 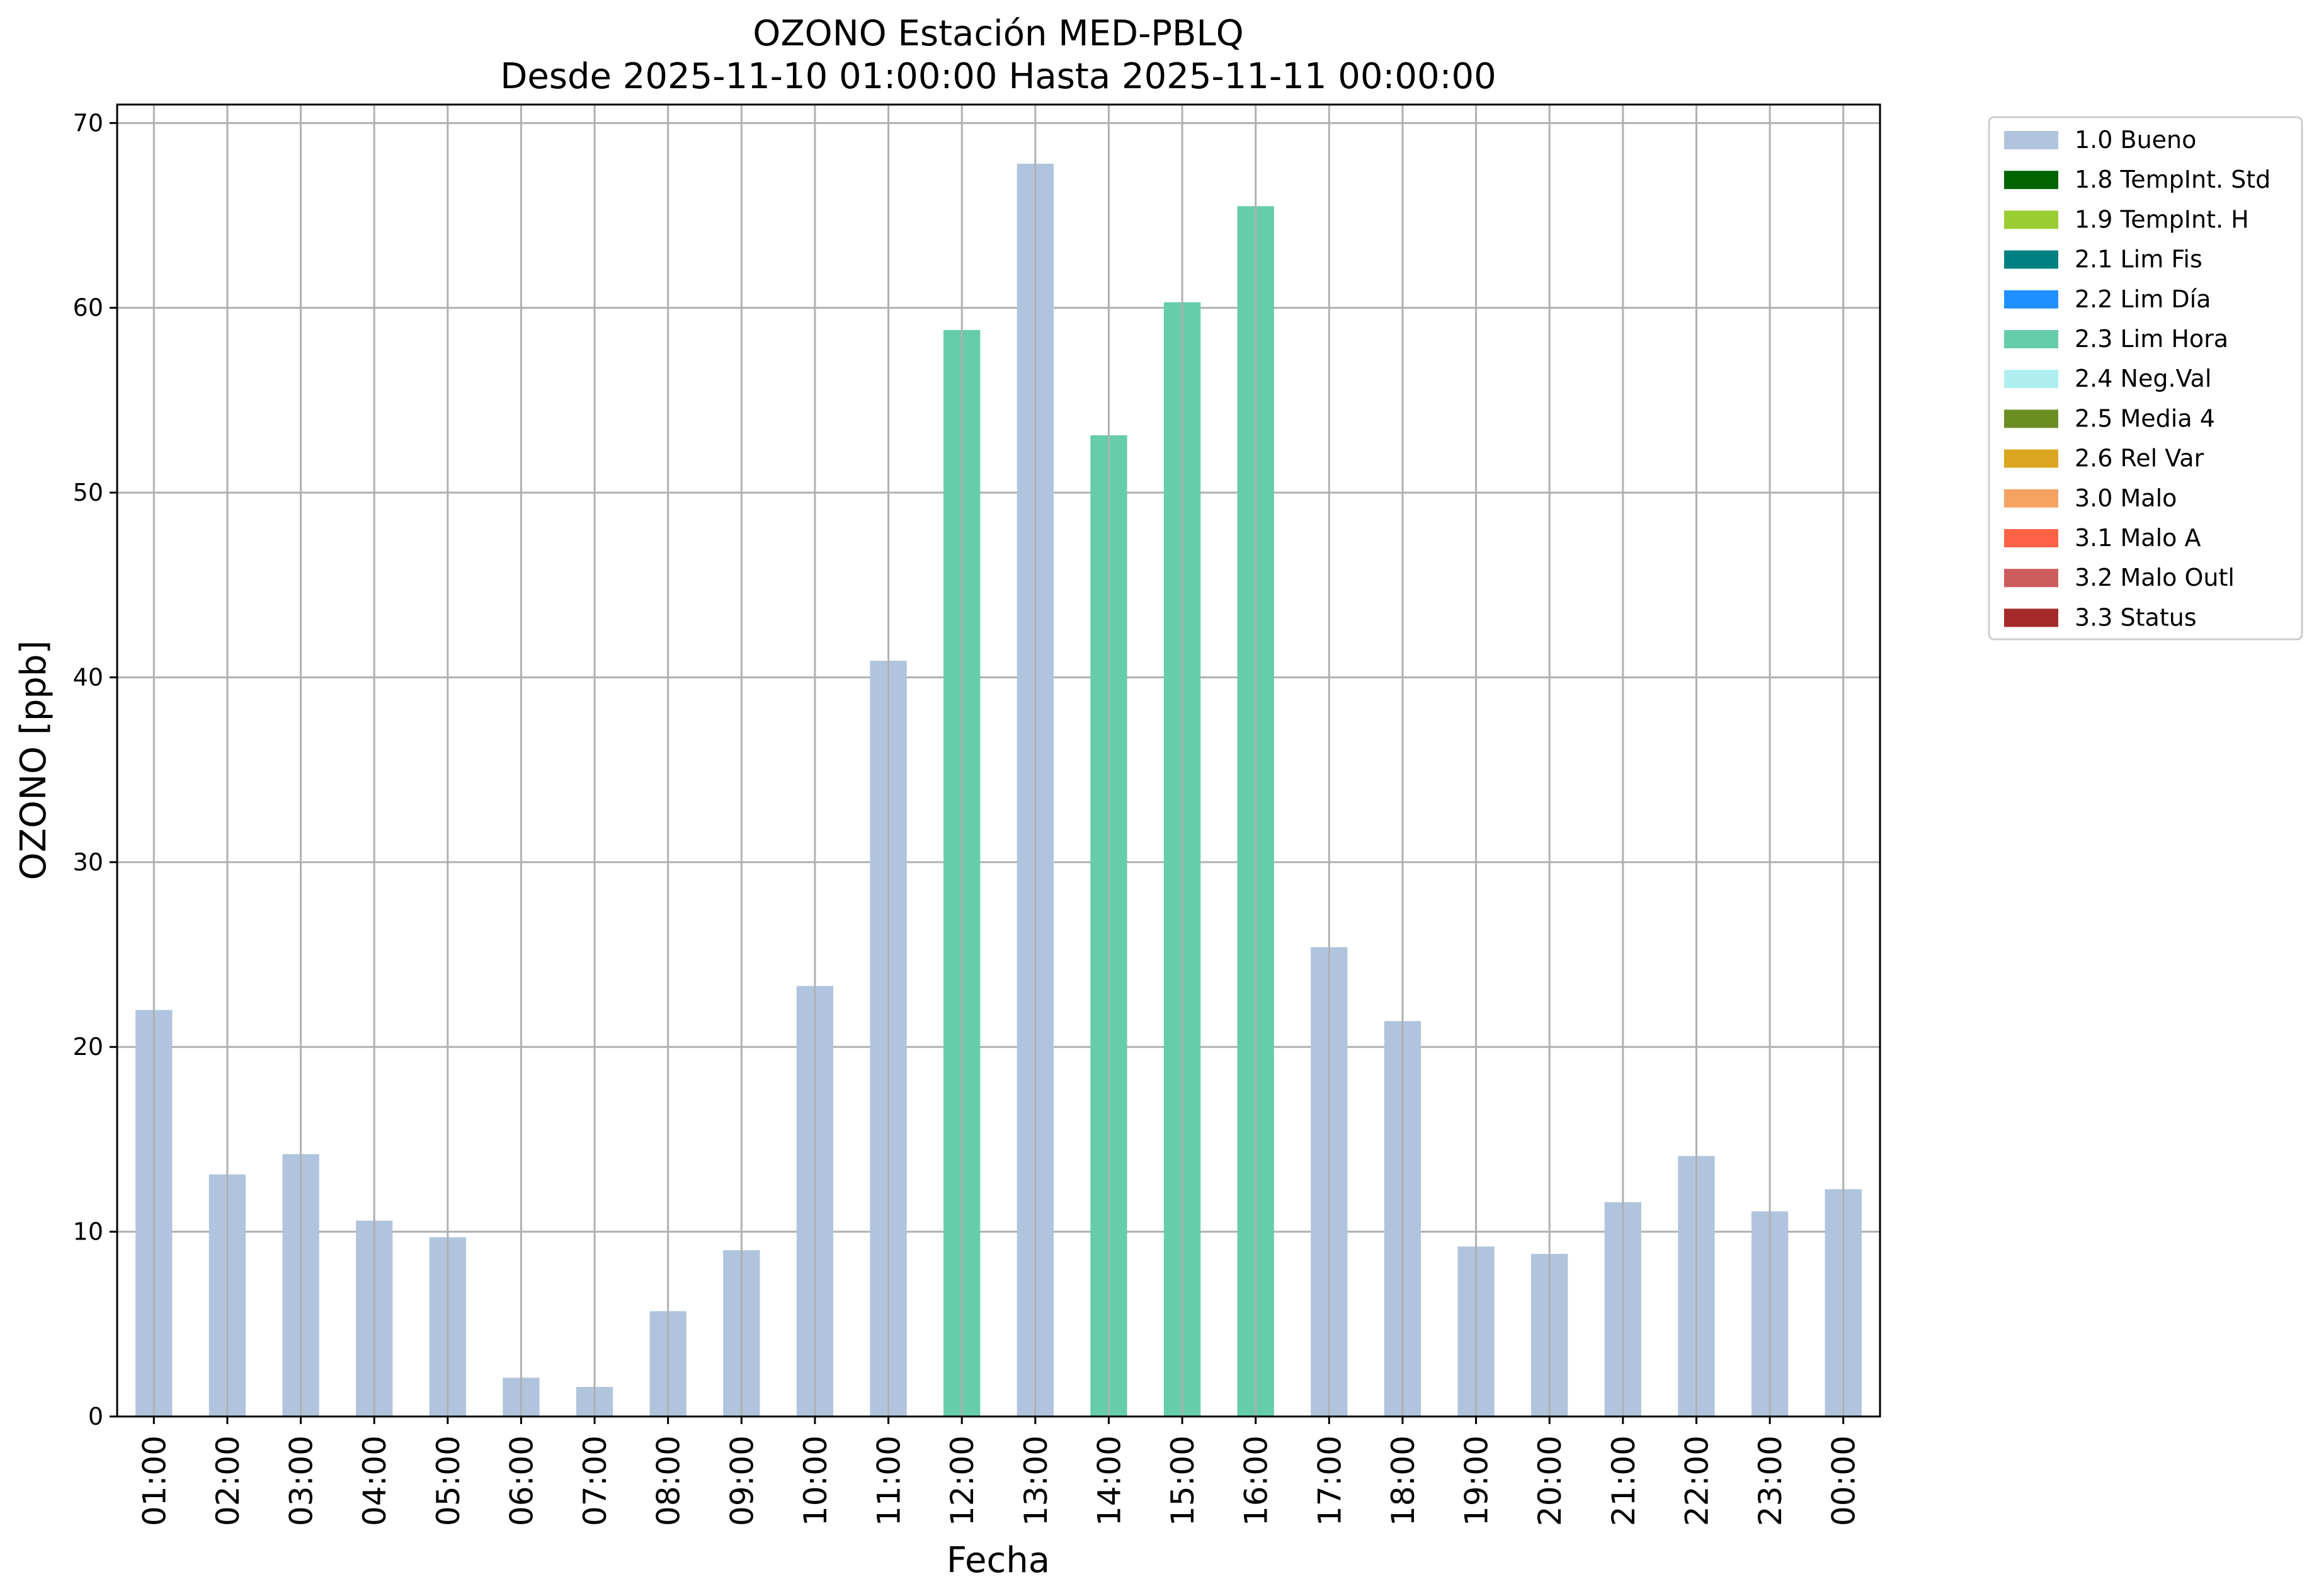 I want to click on y-tick-label: 60, so click(x=88, y=308).